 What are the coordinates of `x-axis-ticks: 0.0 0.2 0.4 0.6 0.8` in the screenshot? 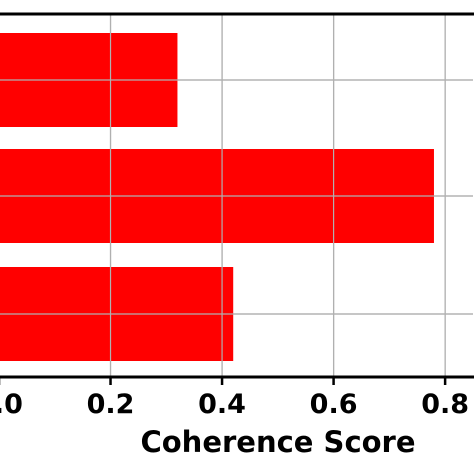 It's located at (234, 398).